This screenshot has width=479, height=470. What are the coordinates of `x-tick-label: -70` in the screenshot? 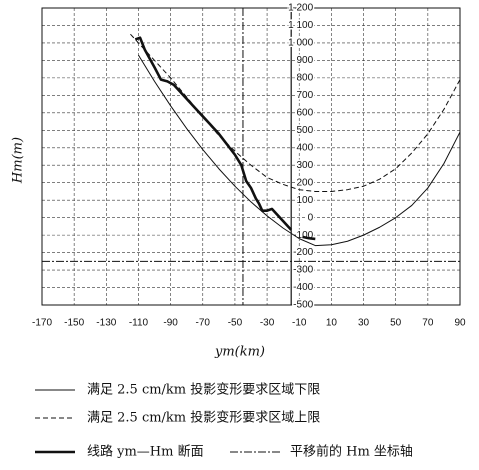 It's located at (203, 323).